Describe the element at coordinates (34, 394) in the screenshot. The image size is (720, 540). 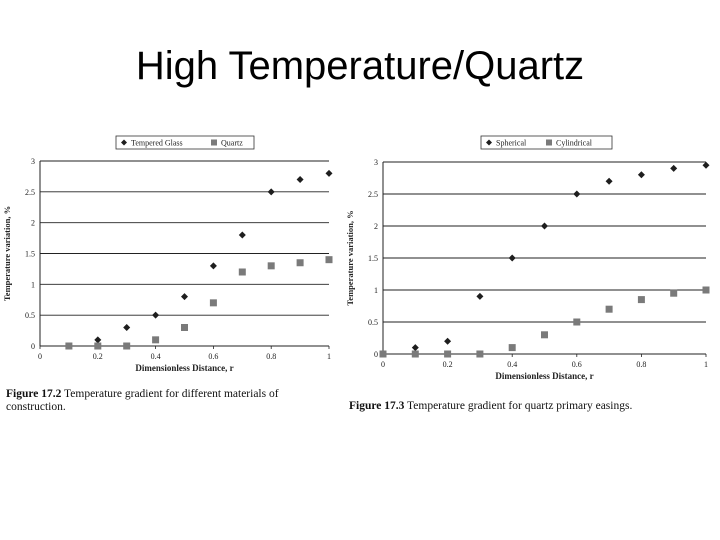
I see `caption-label: Figure 17.2` at that location.